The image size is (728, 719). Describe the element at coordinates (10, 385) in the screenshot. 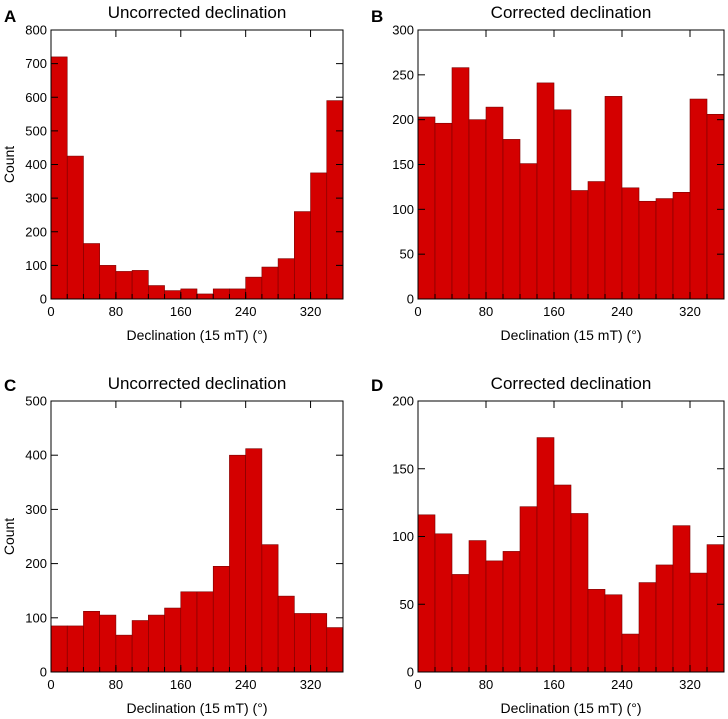

I see `panel-letter: C` at that location.